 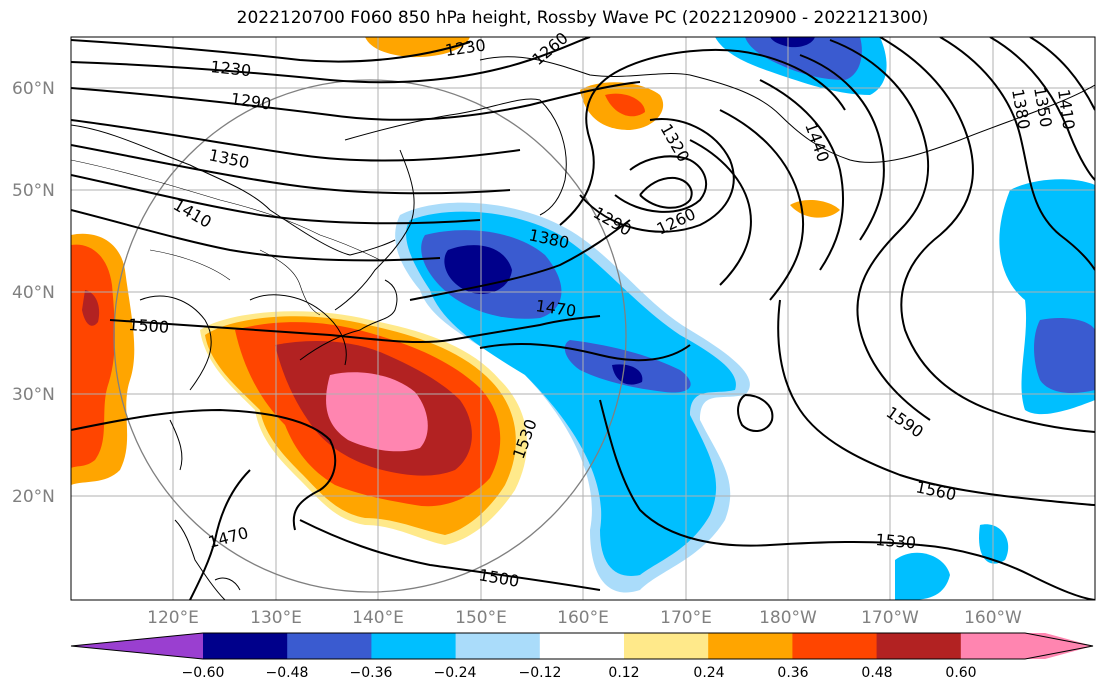 What do you see at coordinates (1021, 108) in the screenshot?
I see `contour-label-1380b: 1380` at bounding box center [1021, 108].